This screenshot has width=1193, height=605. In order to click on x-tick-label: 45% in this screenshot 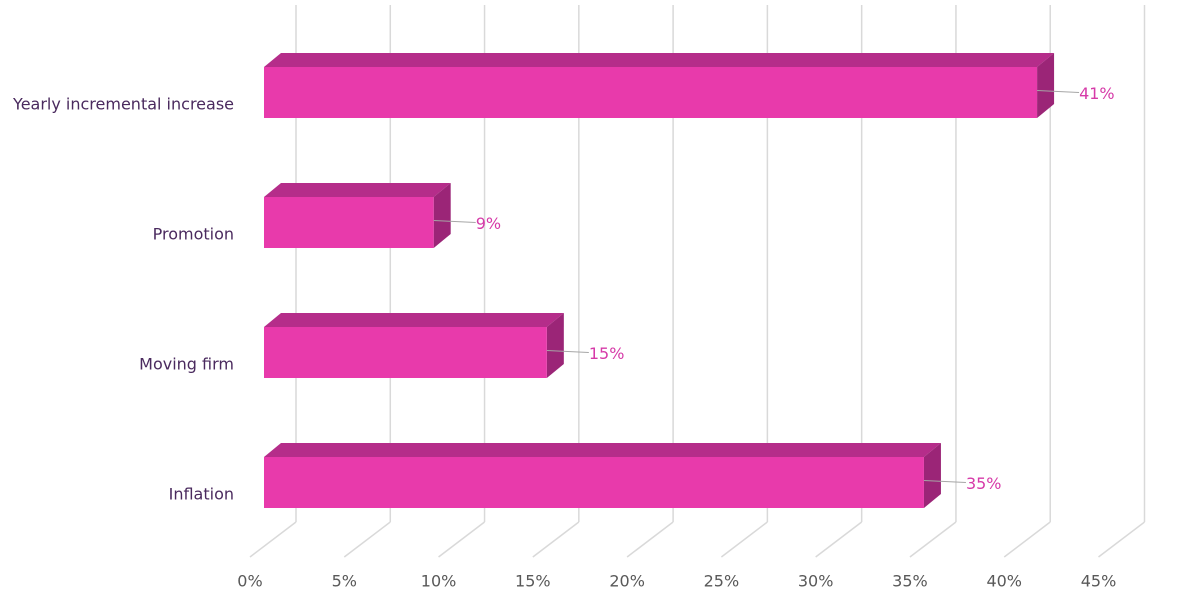, I will do `click(1099, 581)`.